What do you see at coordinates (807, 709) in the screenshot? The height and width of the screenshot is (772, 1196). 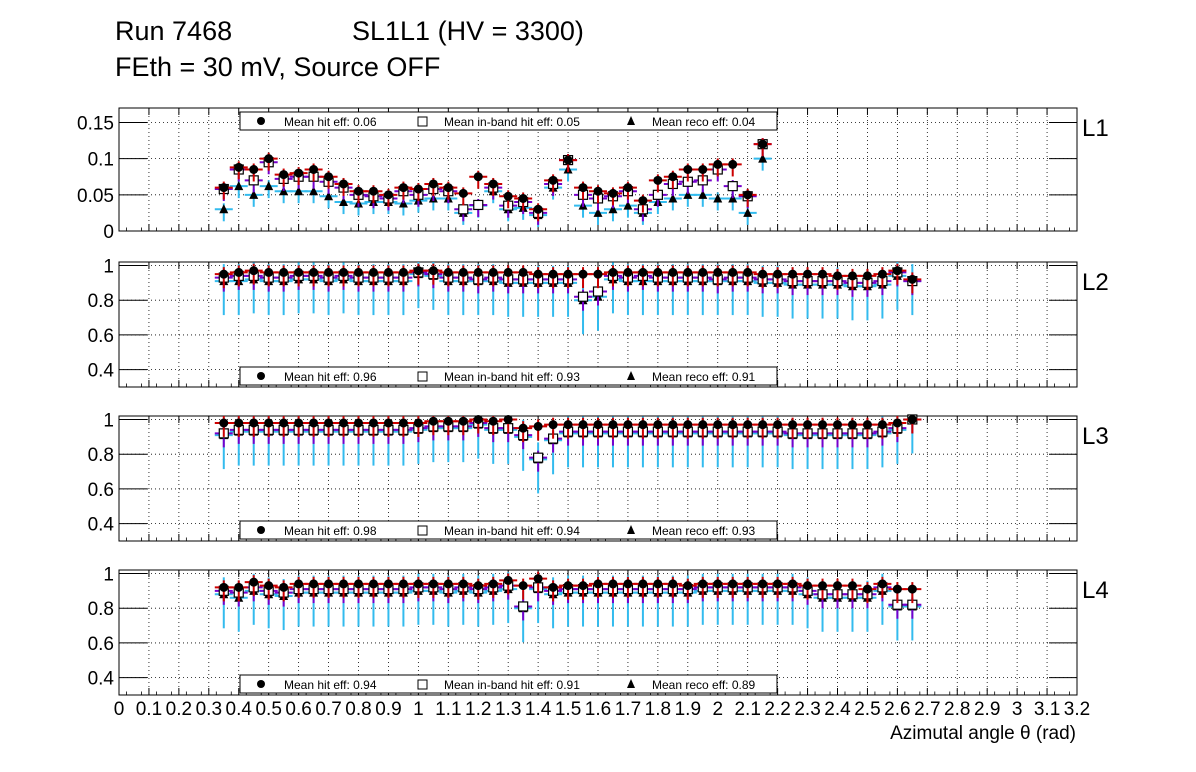 I see `x-tick-label: 2.3` at bounding box center [807, 709].